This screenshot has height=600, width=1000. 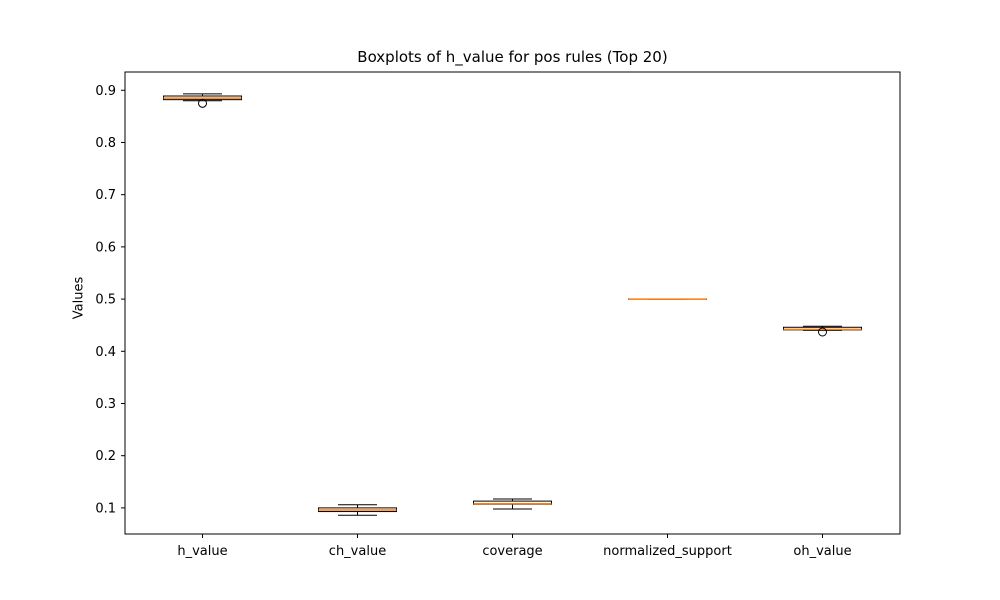 I want to click on x-tick-label: oh_value, so click(x=822, y=551).